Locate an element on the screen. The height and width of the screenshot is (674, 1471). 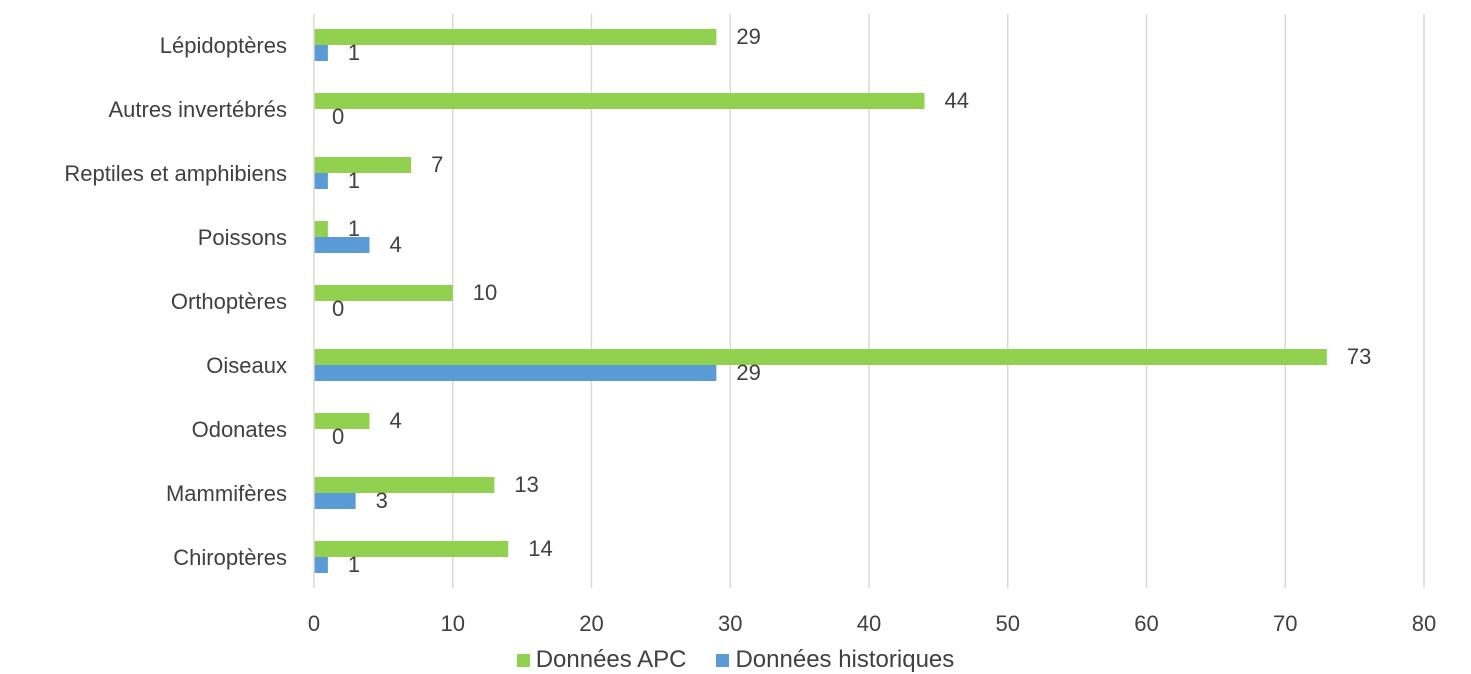
category-label: Chiroptères is located at coordinates (230, 557).